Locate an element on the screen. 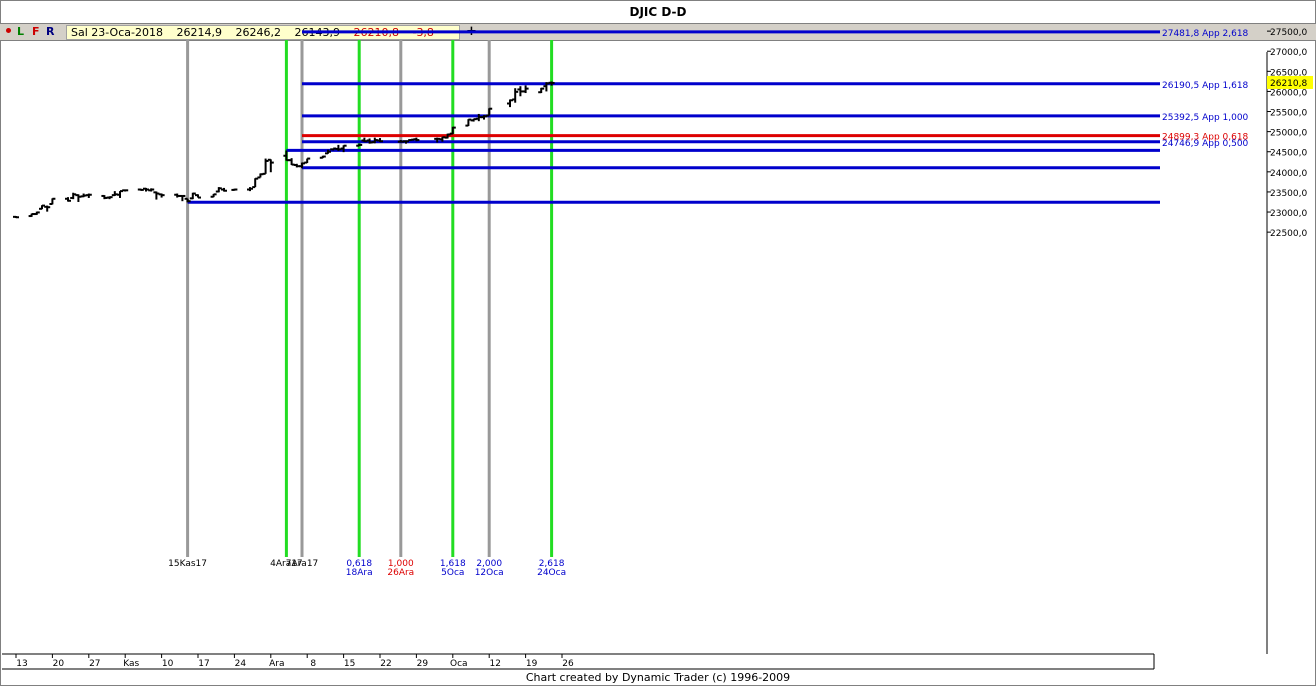  mode-l-button: L is located at coordinates (21, 31).